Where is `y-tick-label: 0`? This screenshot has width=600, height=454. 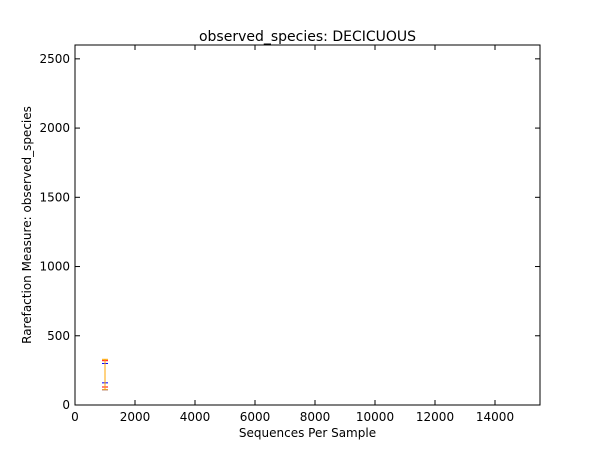
y-tick-label: 0 is located at coordinates (66, 405).